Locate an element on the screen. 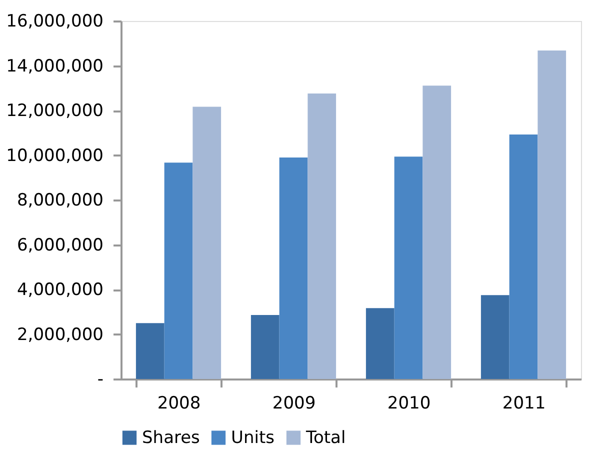  x-tick-label: 2008 is located at coordinates (179, 404).